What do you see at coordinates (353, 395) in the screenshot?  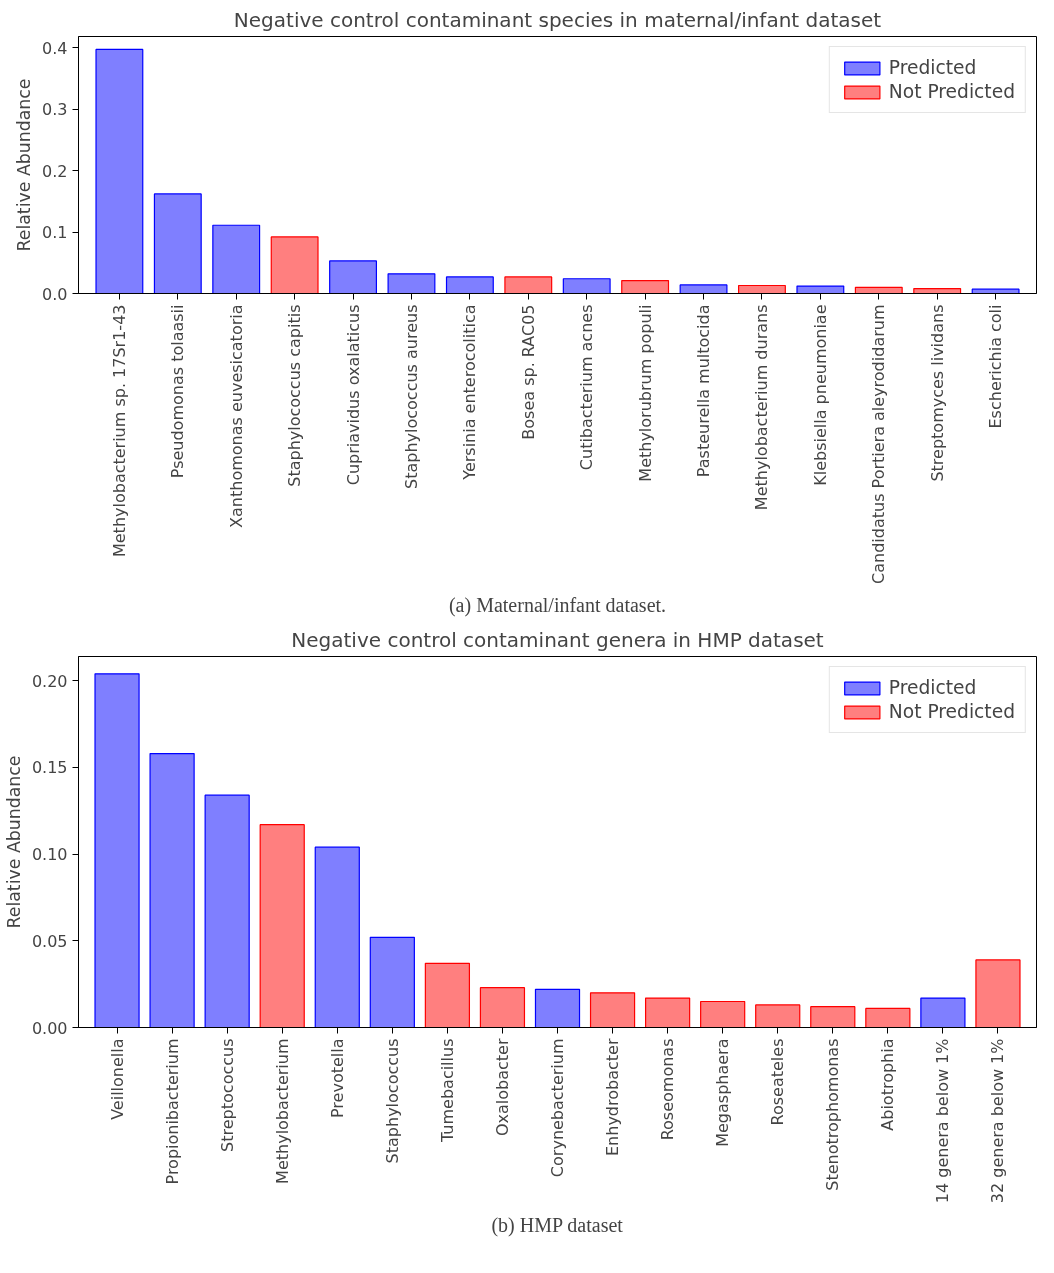 I see `x-tick-label: Cupriavidus oxalaticus` at bounding box center [353, 395].